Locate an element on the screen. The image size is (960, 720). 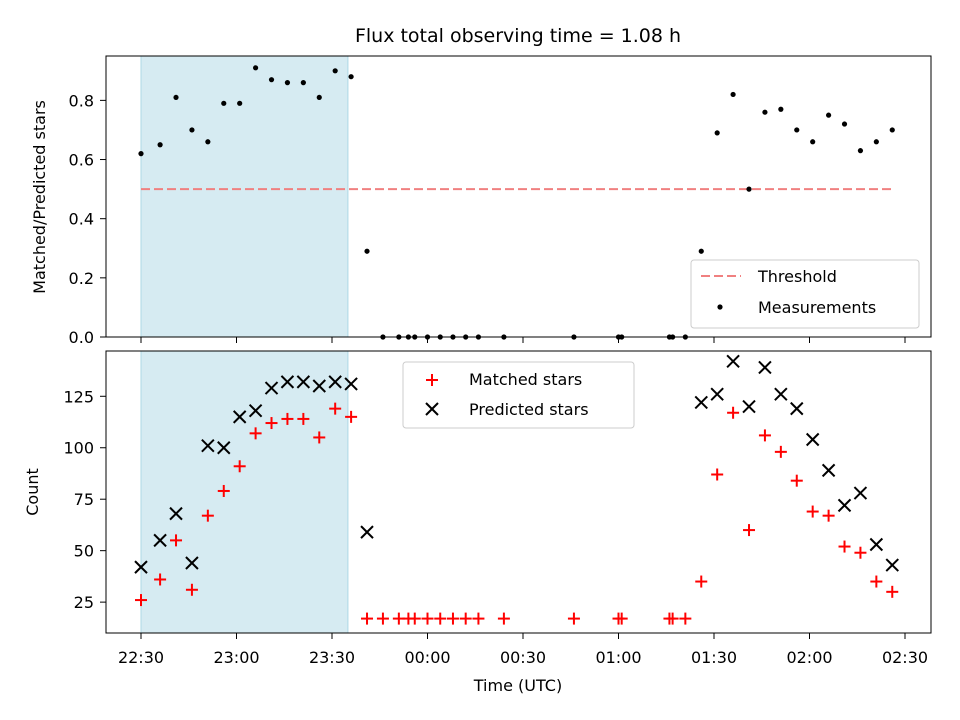
top-y-tick-label: 0.8 is located at coordinates (81, 100).